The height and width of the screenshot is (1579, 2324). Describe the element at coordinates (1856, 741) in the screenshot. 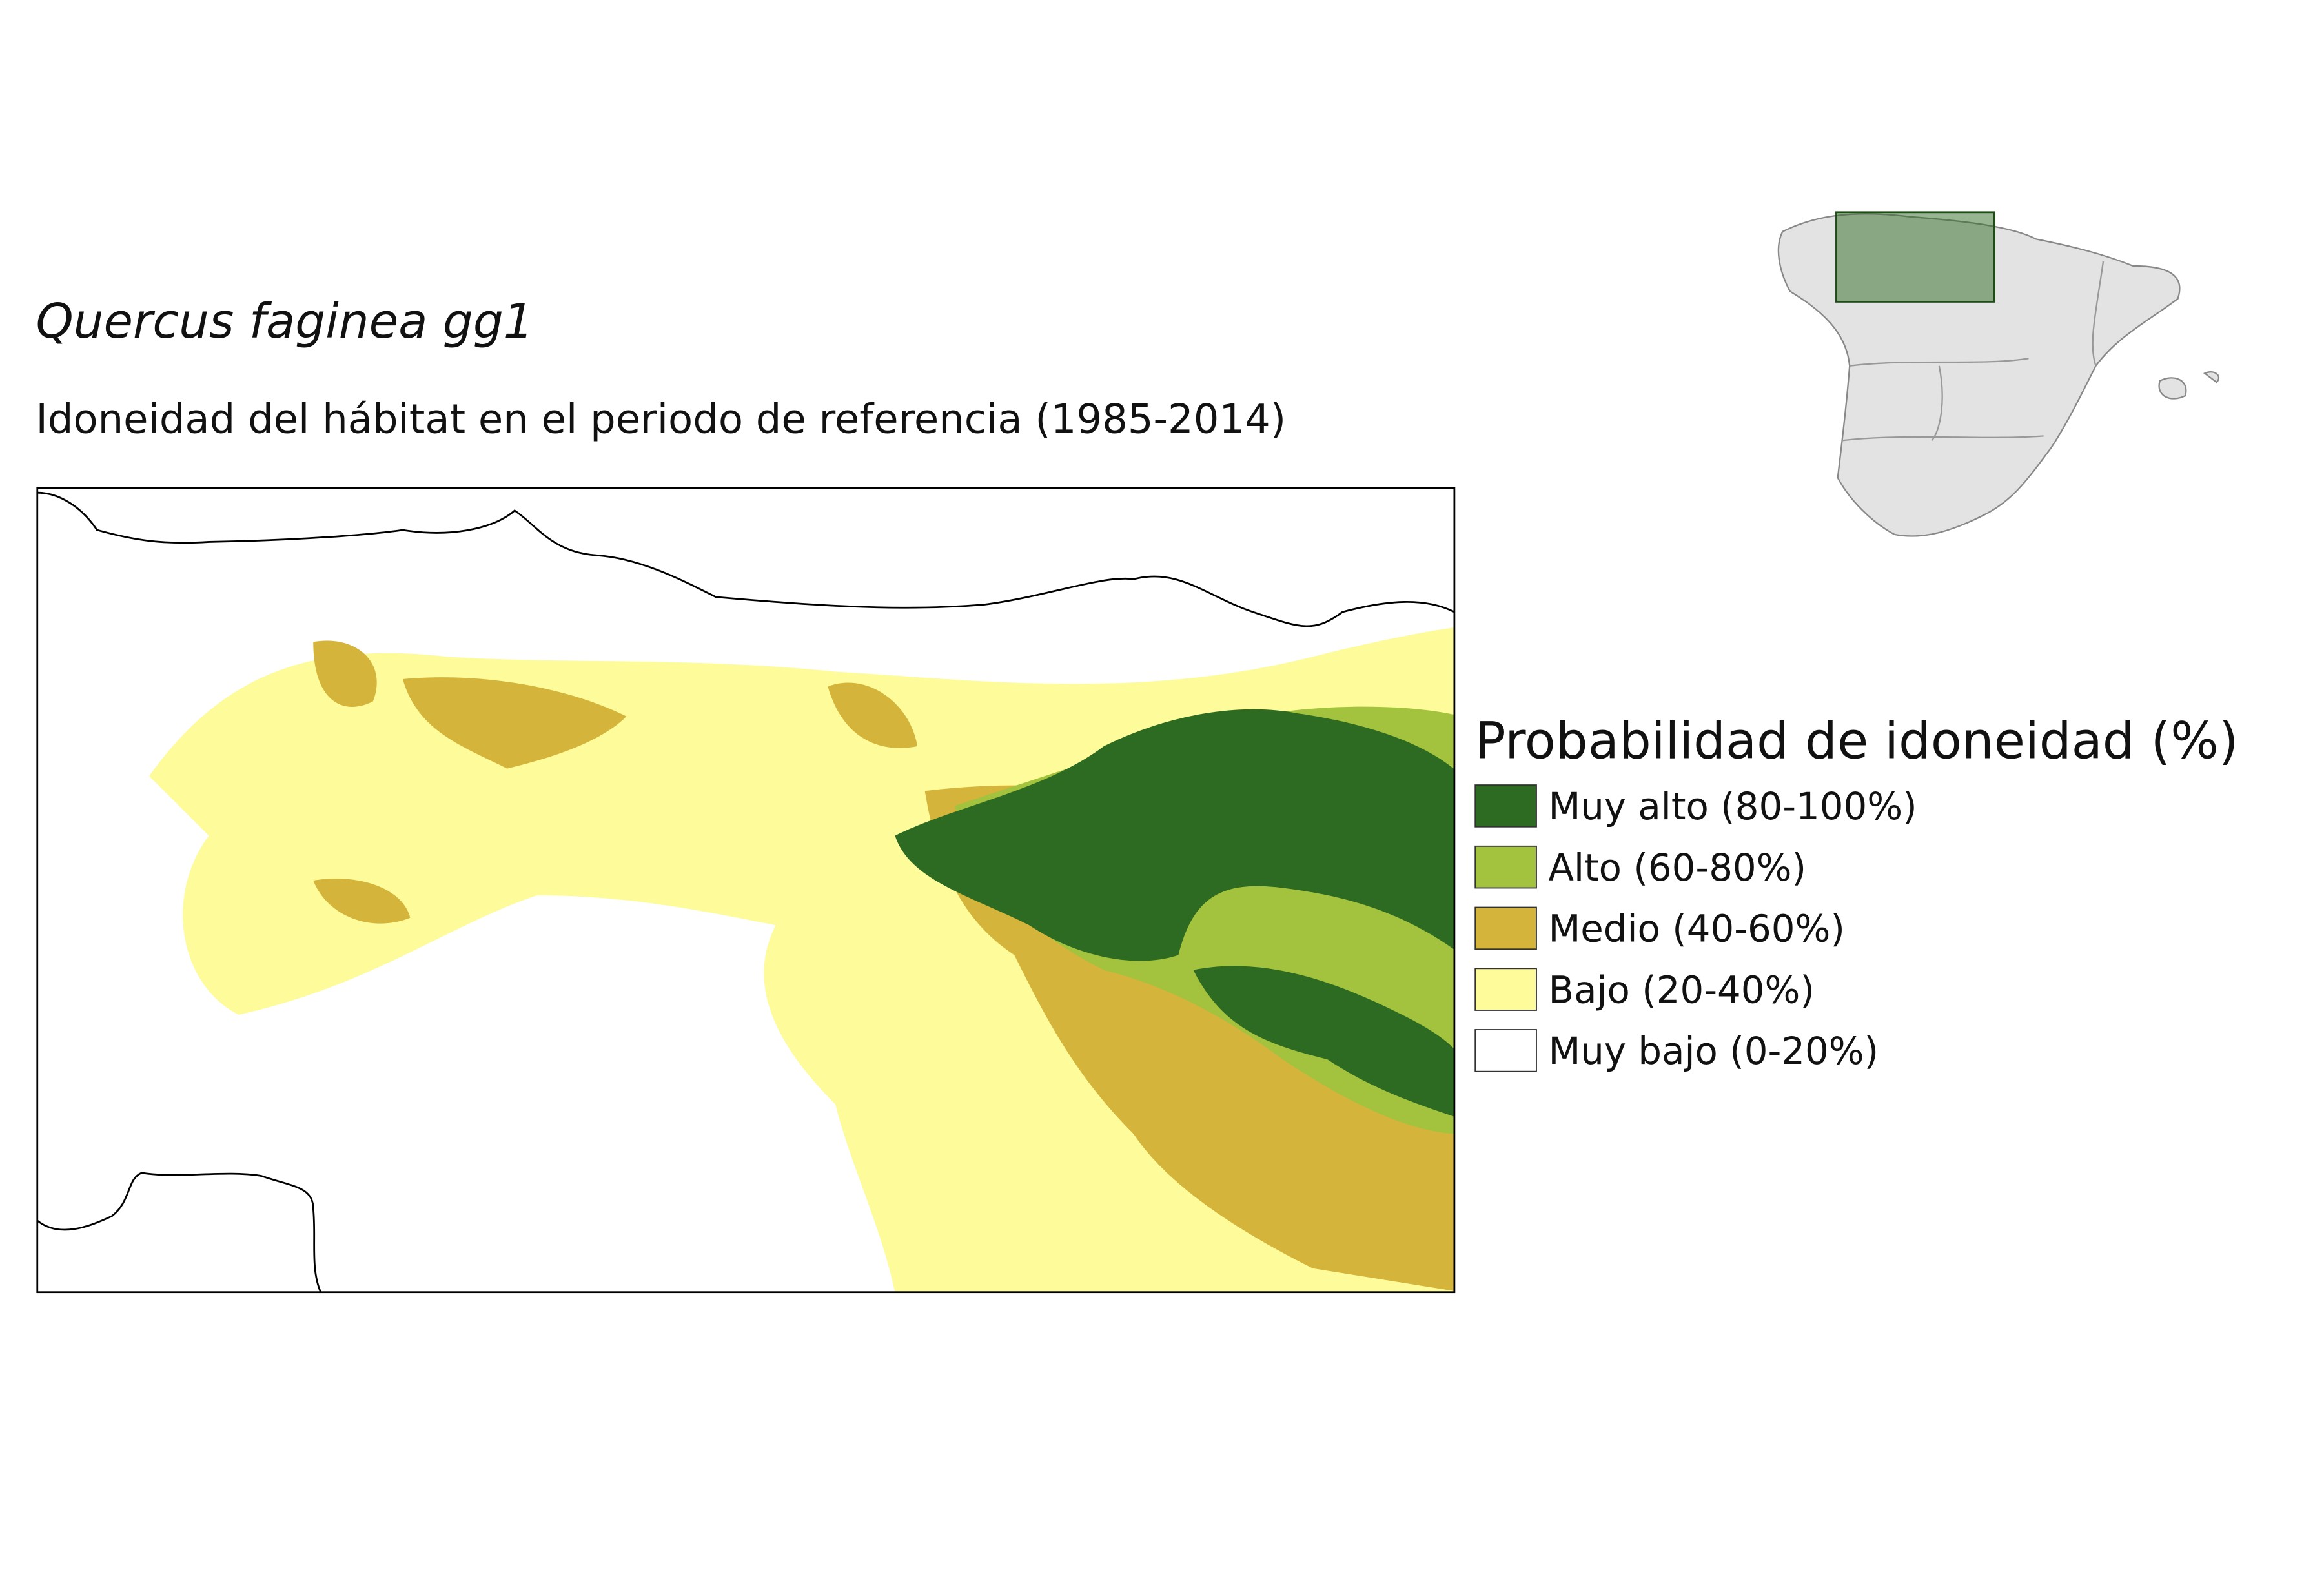

I see `legend-title: Probabilidad de idoneidad (%)` at that location.